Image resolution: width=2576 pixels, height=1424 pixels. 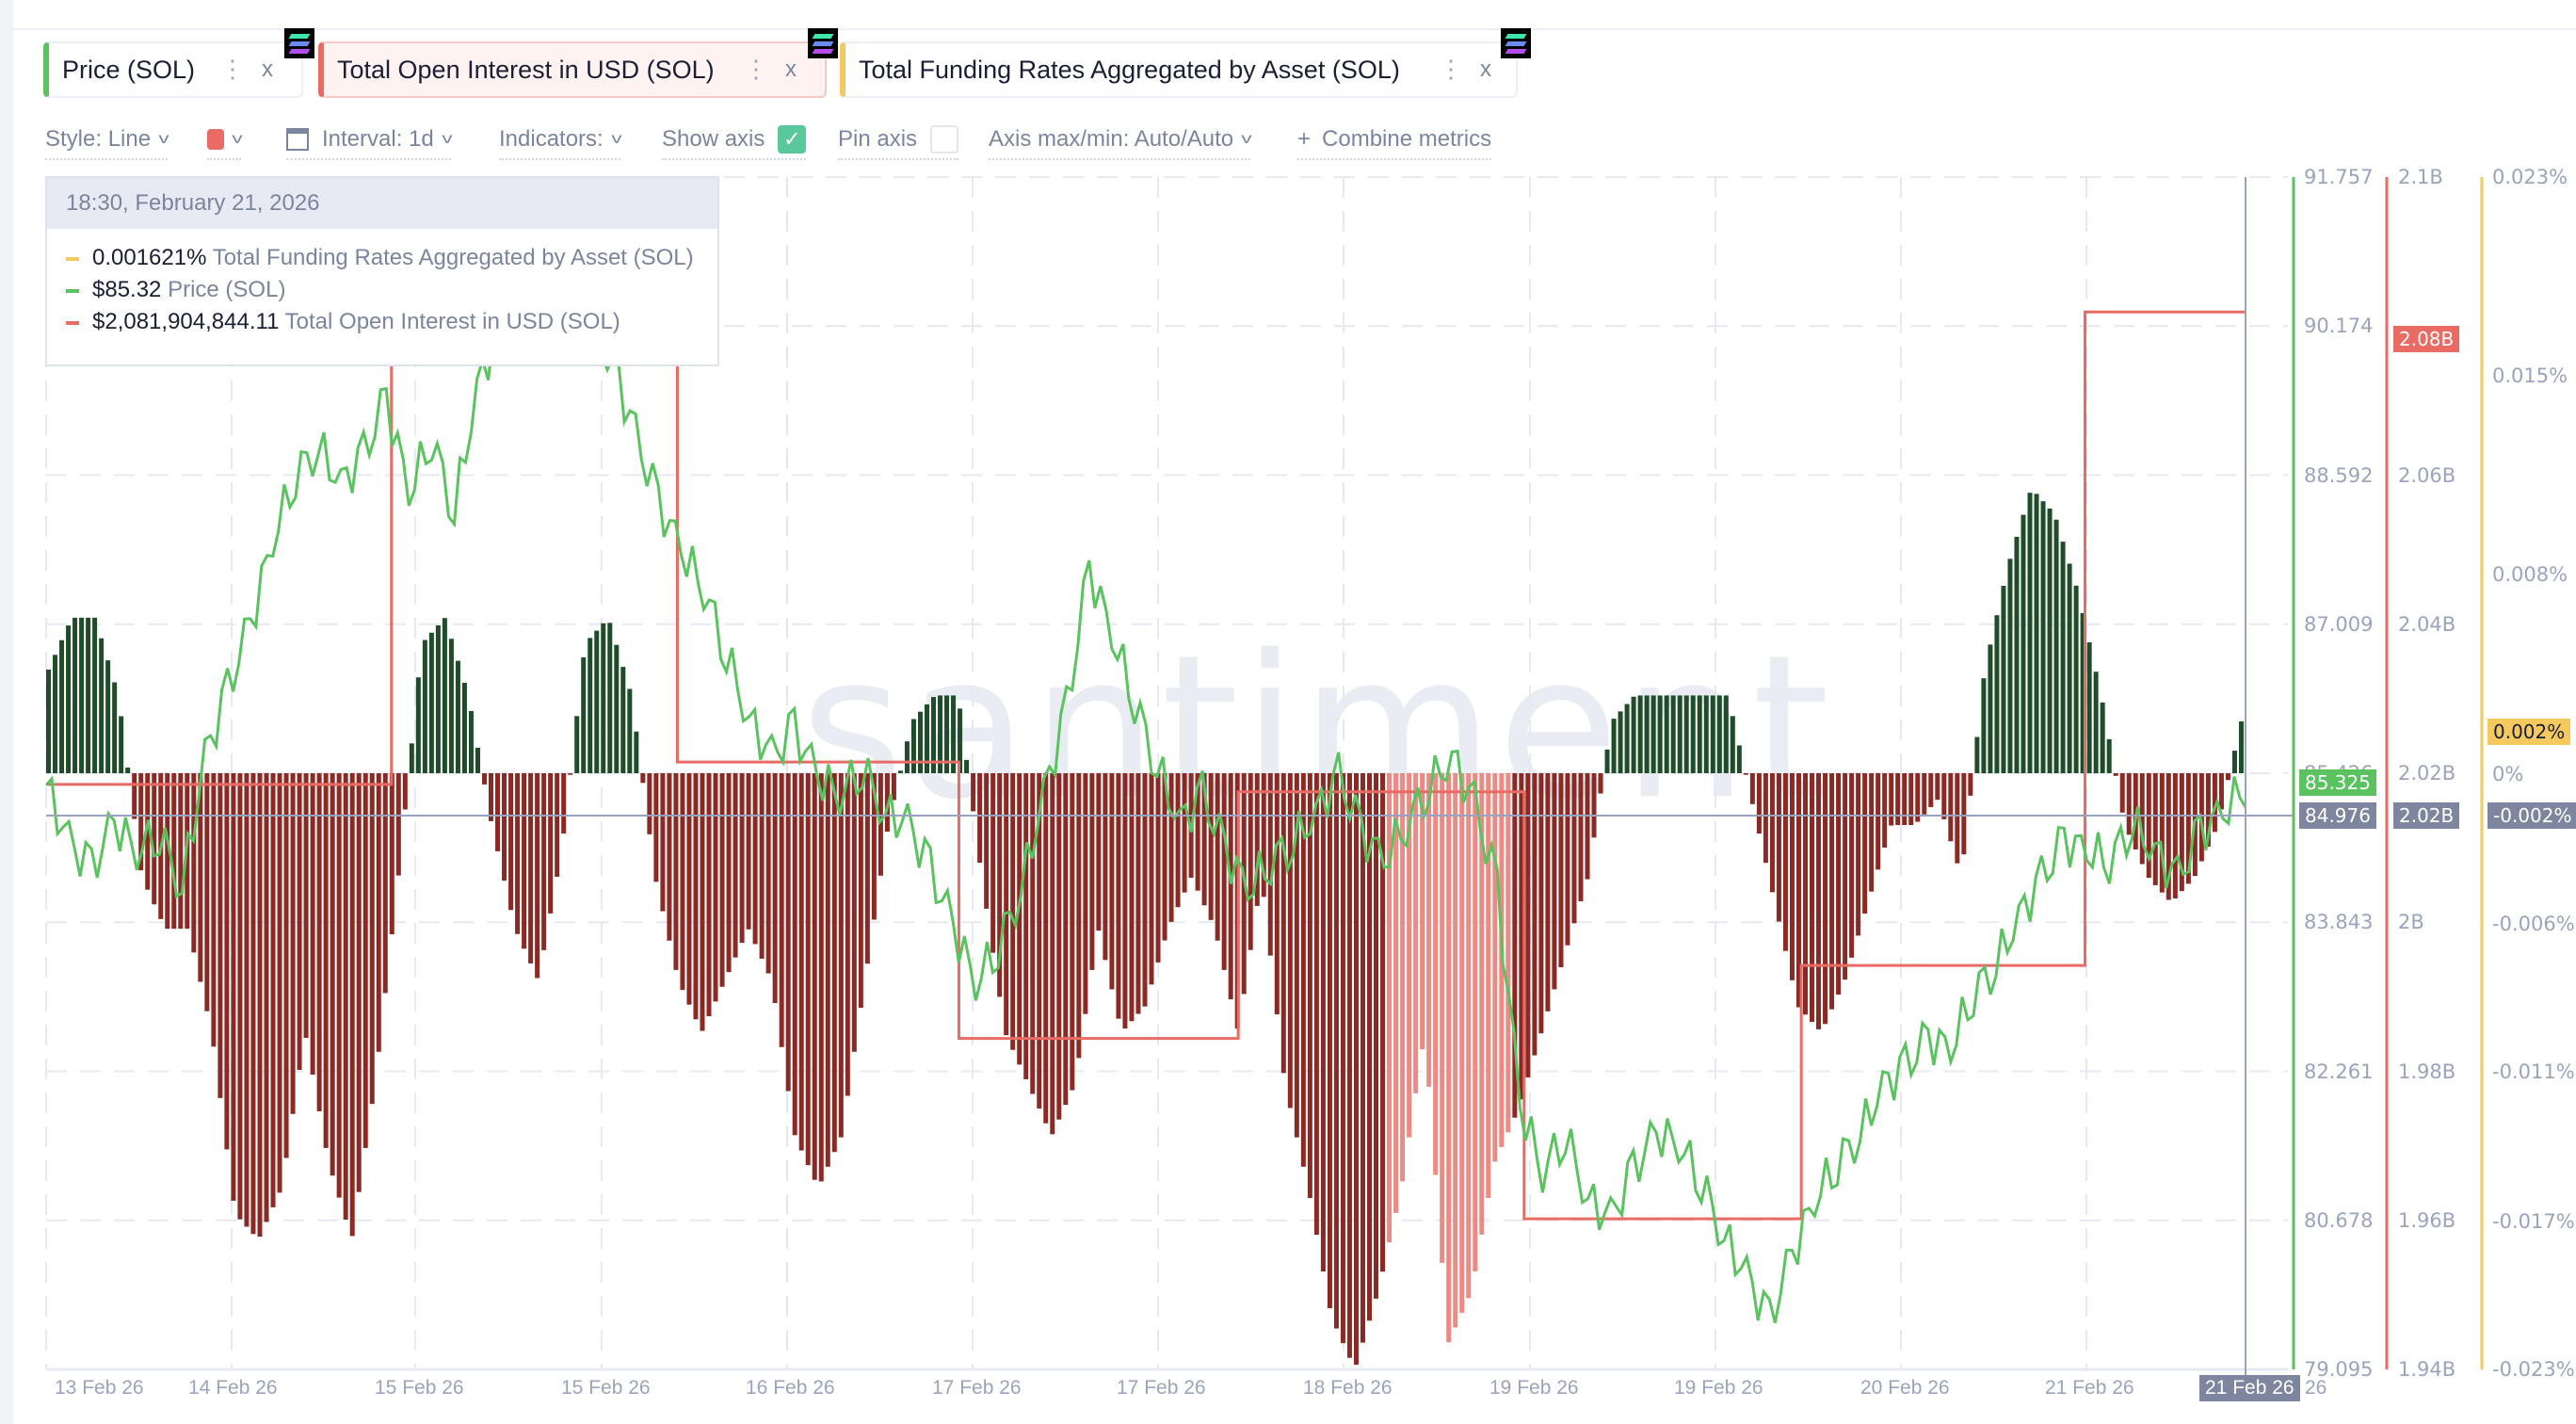 I want to click on tab-open-interest-usd: Total Open Interest in USD (SOL) ⋮ x, so click(x=572, y=69).